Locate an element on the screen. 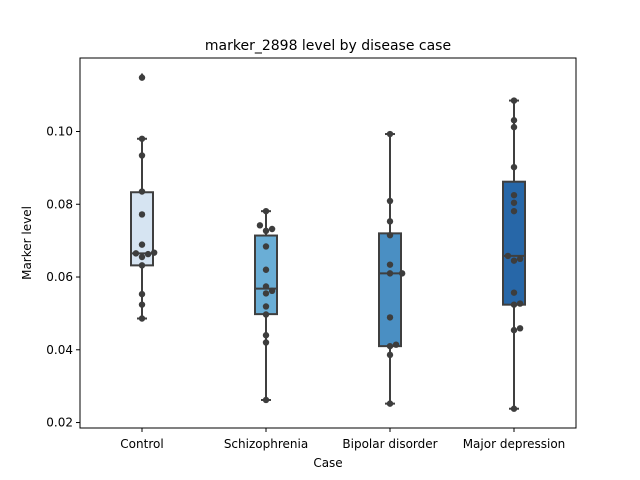  y-tick-label: 0.04 is located at coordinates (59, 350).